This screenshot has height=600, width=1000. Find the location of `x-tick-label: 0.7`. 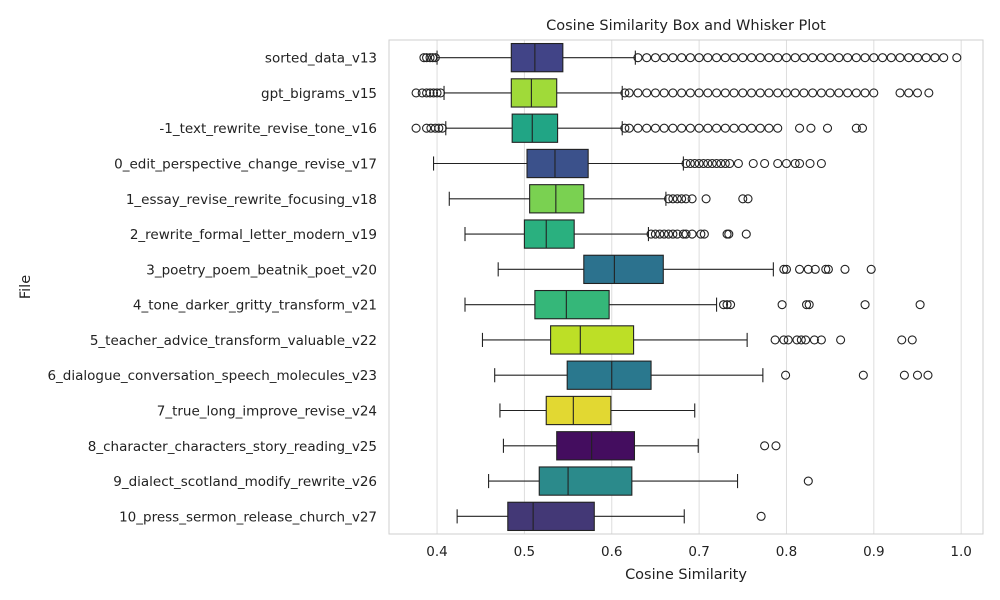

x-tick-label: 0.7 is located at coordinates (698, 552).